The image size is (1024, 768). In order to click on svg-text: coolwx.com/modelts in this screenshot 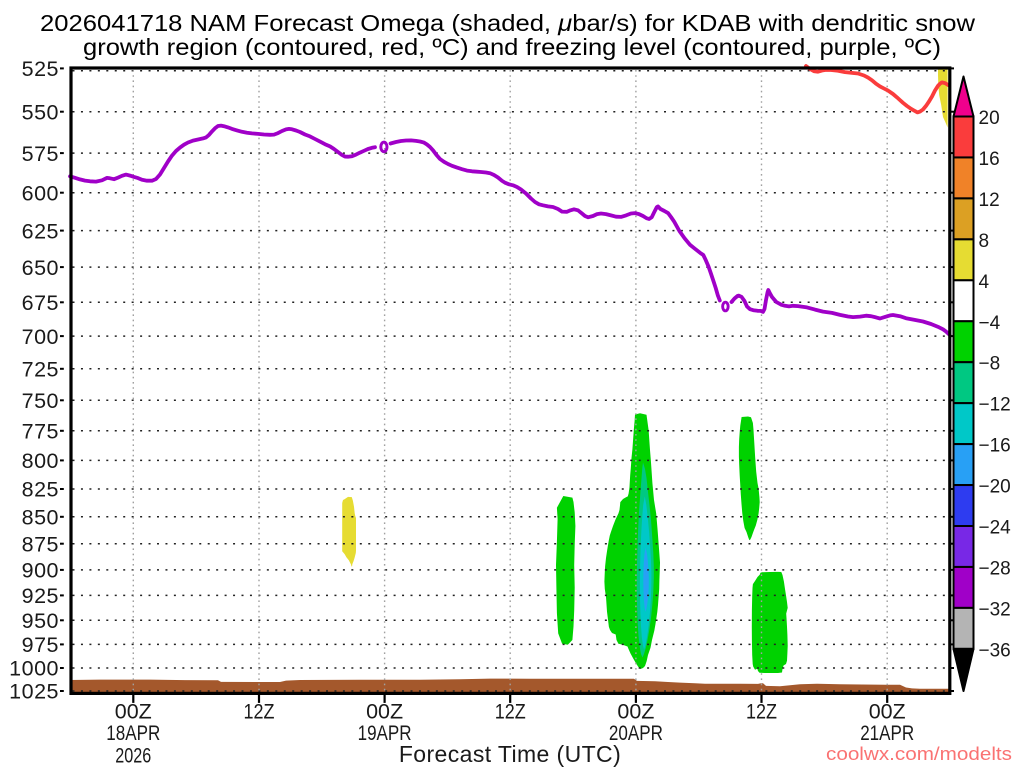, I will do `click(919, 754)`.